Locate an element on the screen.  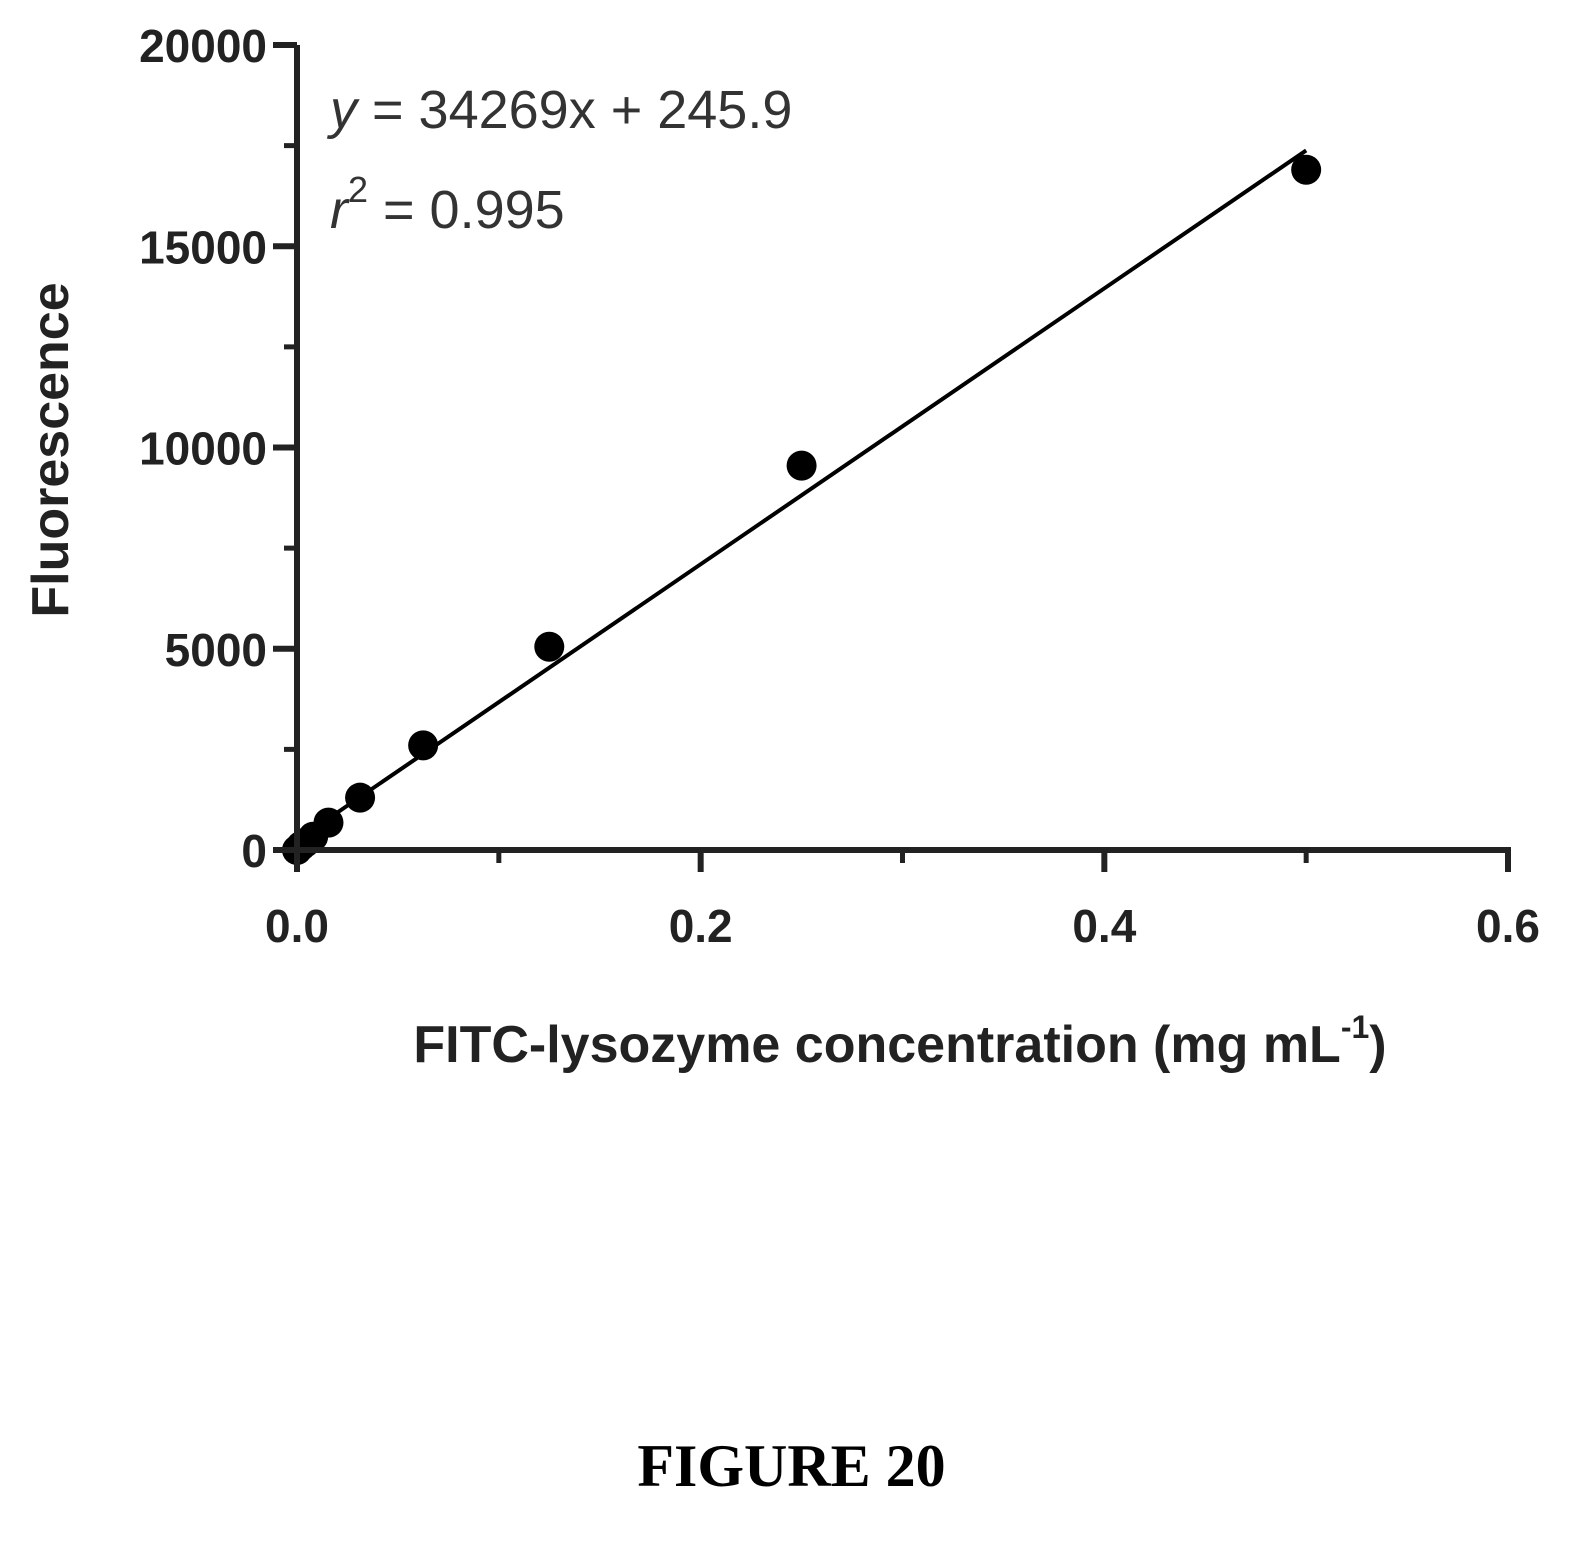
y-tick-label: 10000 is located at coordinates (203, 449).